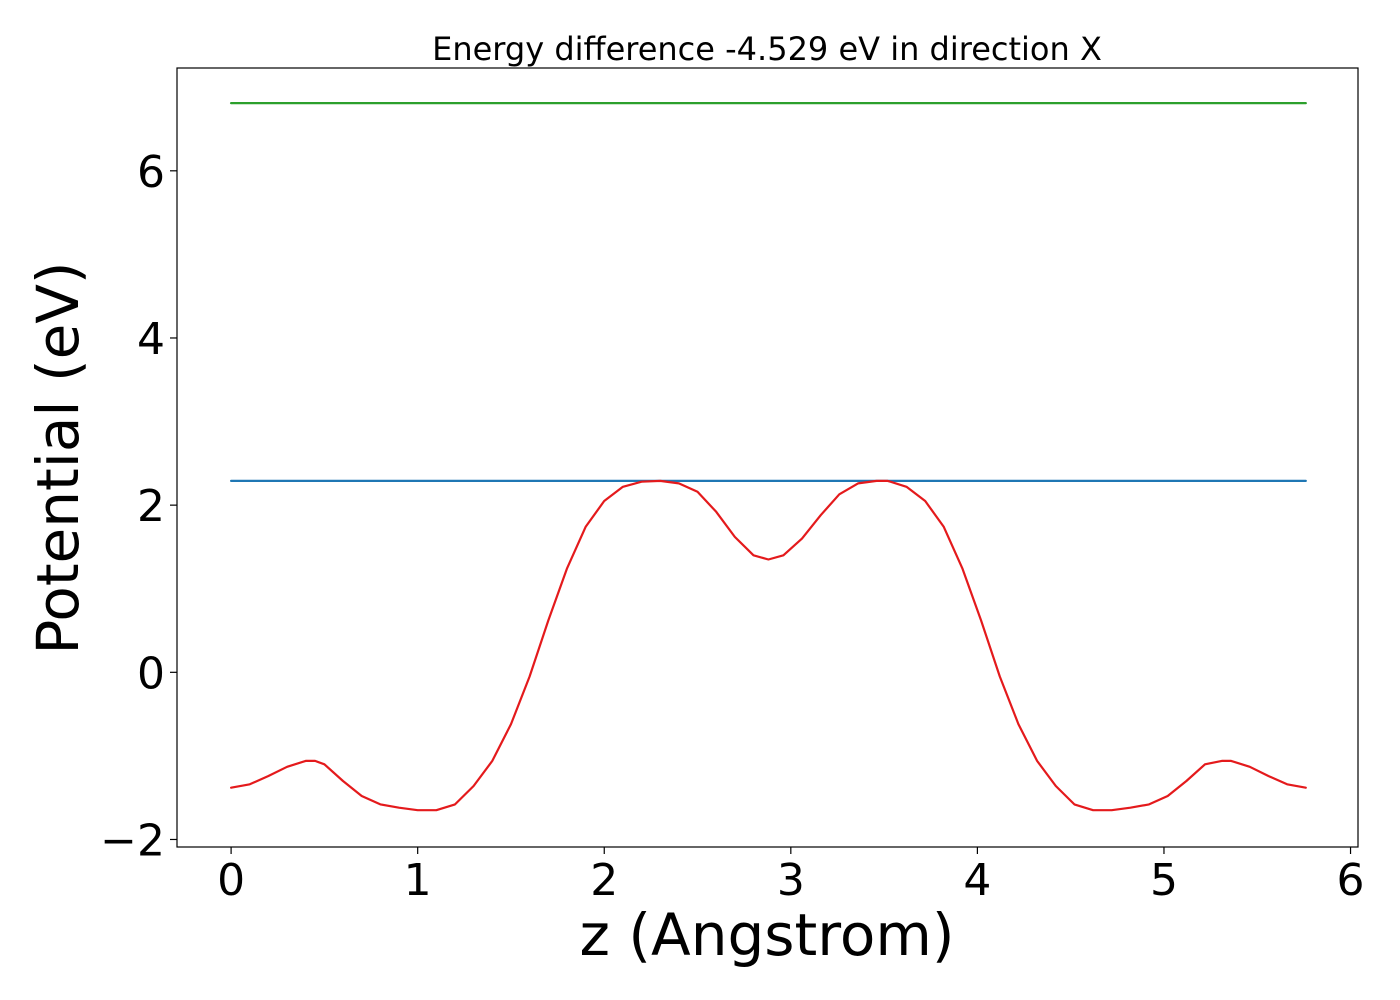  I want to click on x-tick-label: 1, so click(418, 880).